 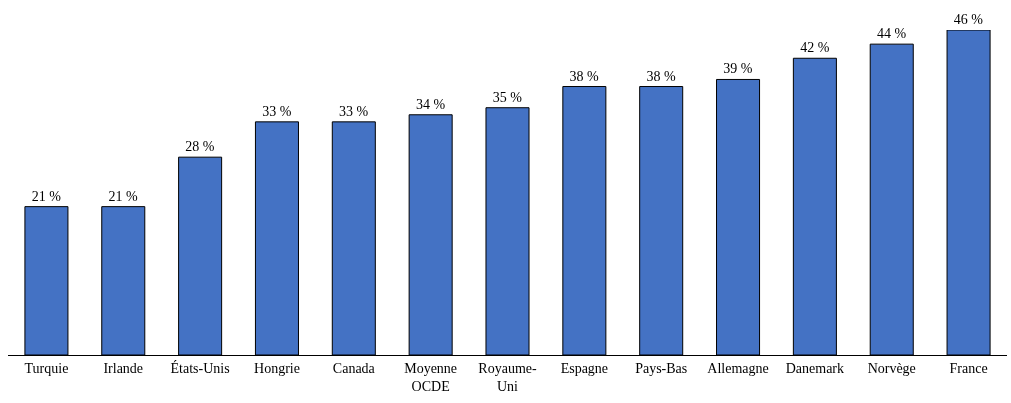 I want to click on data-label: 42 %, so click(x=815, y=48).